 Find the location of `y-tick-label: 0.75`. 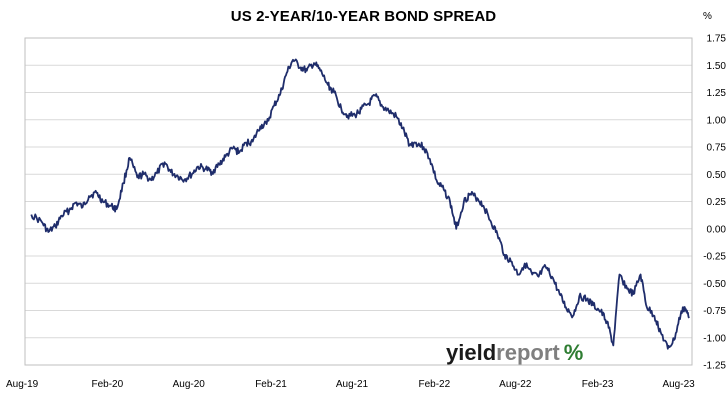

y-tick-label: 0.75 is located at coordinates (717, 148).